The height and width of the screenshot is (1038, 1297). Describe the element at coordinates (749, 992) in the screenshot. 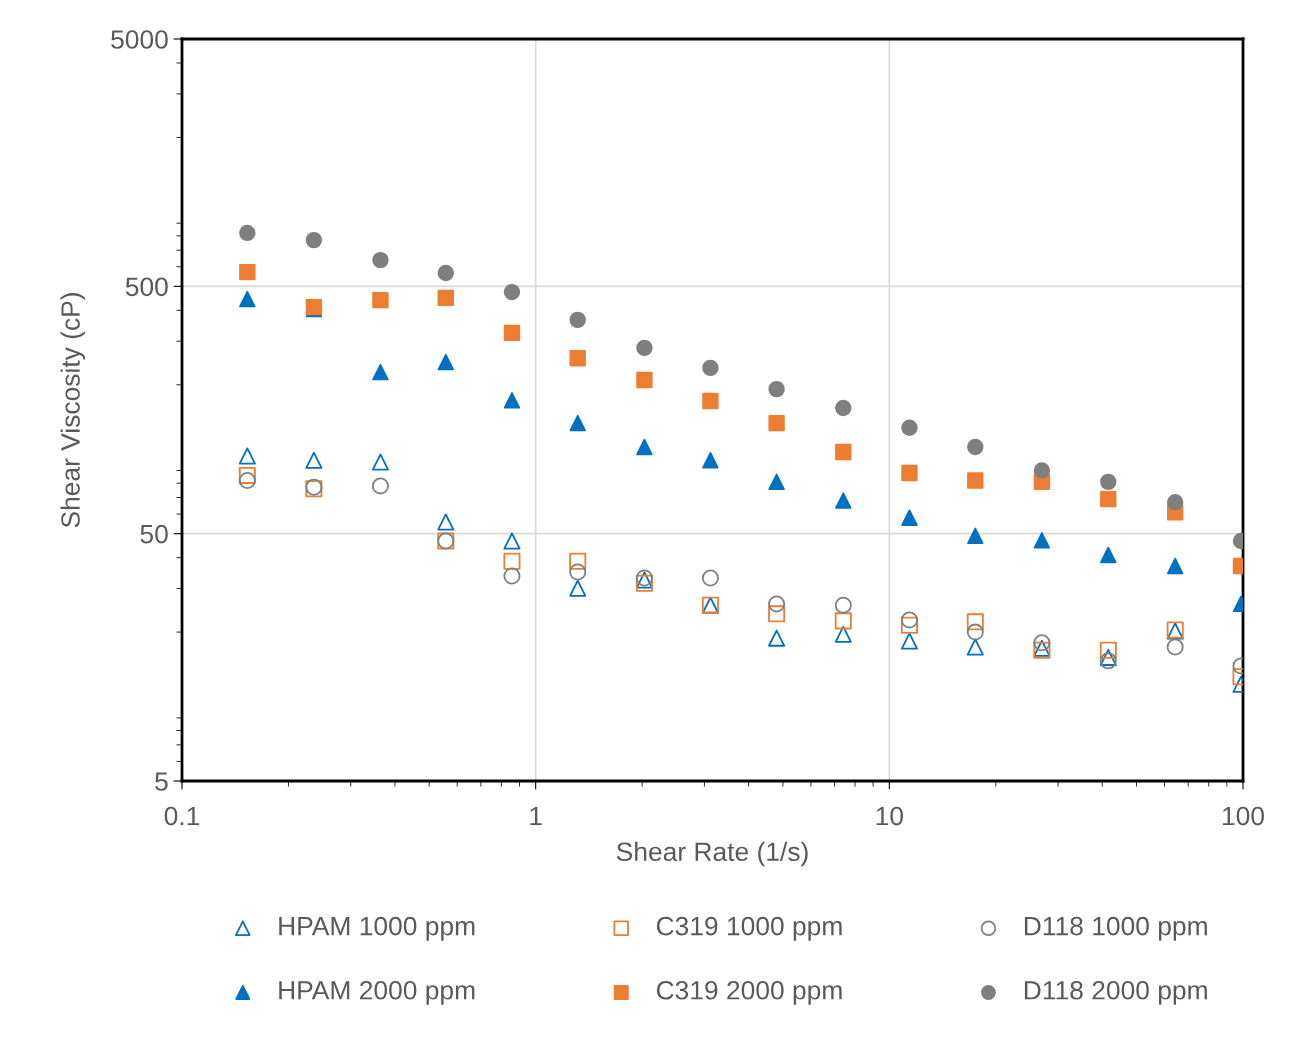

I see `legend-label: C319 2000 ppm` at that location.